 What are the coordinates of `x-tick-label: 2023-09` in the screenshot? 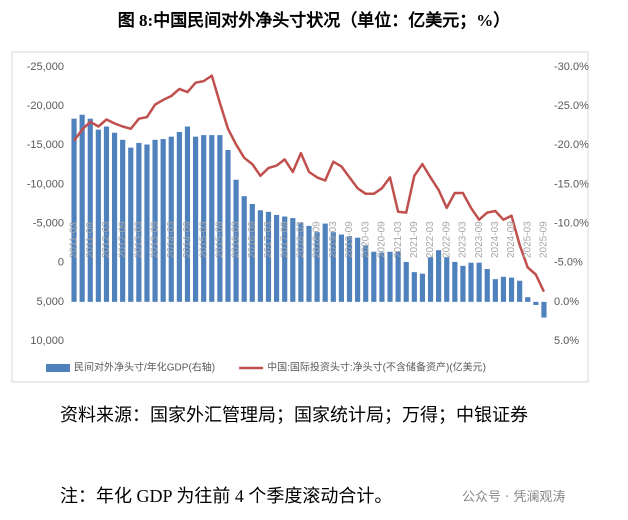 It's located at (479, 239).